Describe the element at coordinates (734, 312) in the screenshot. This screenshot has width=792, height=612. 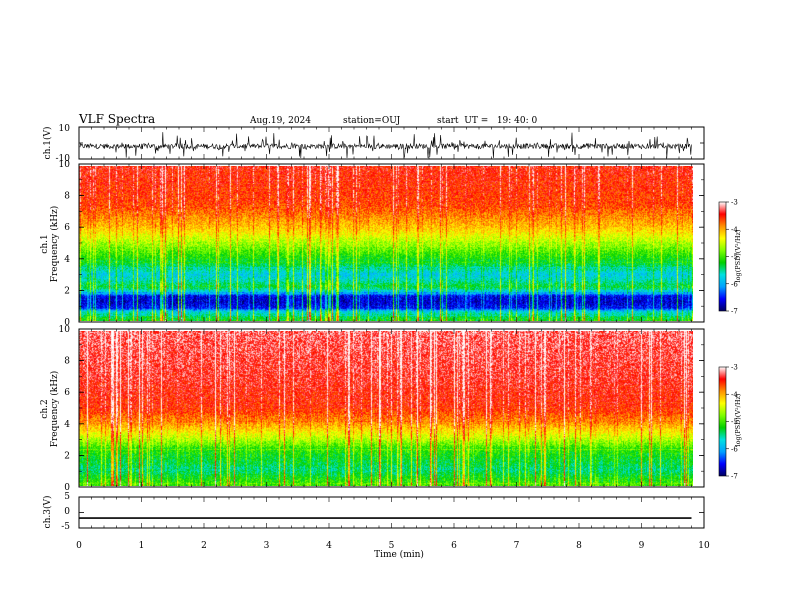
I see `colorbar1-tick-label: -7` at that location.